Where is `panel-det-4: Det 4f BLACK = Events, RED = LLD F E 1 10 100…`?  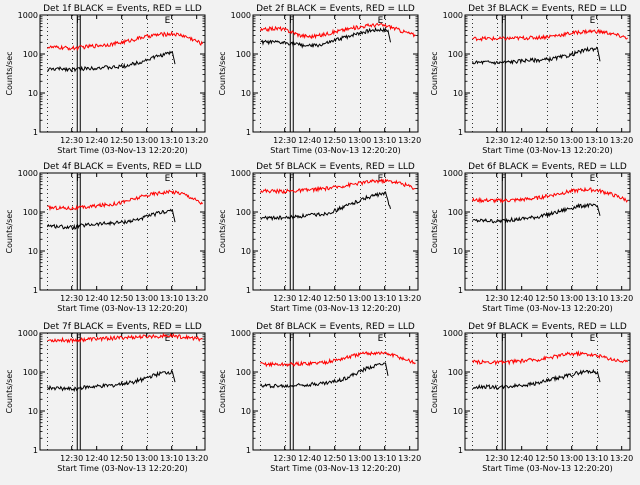 panel-det-4: Det 4f BLACK = Events, RED = LLD F E 1 10 100… is located at coordinates (106, 237).